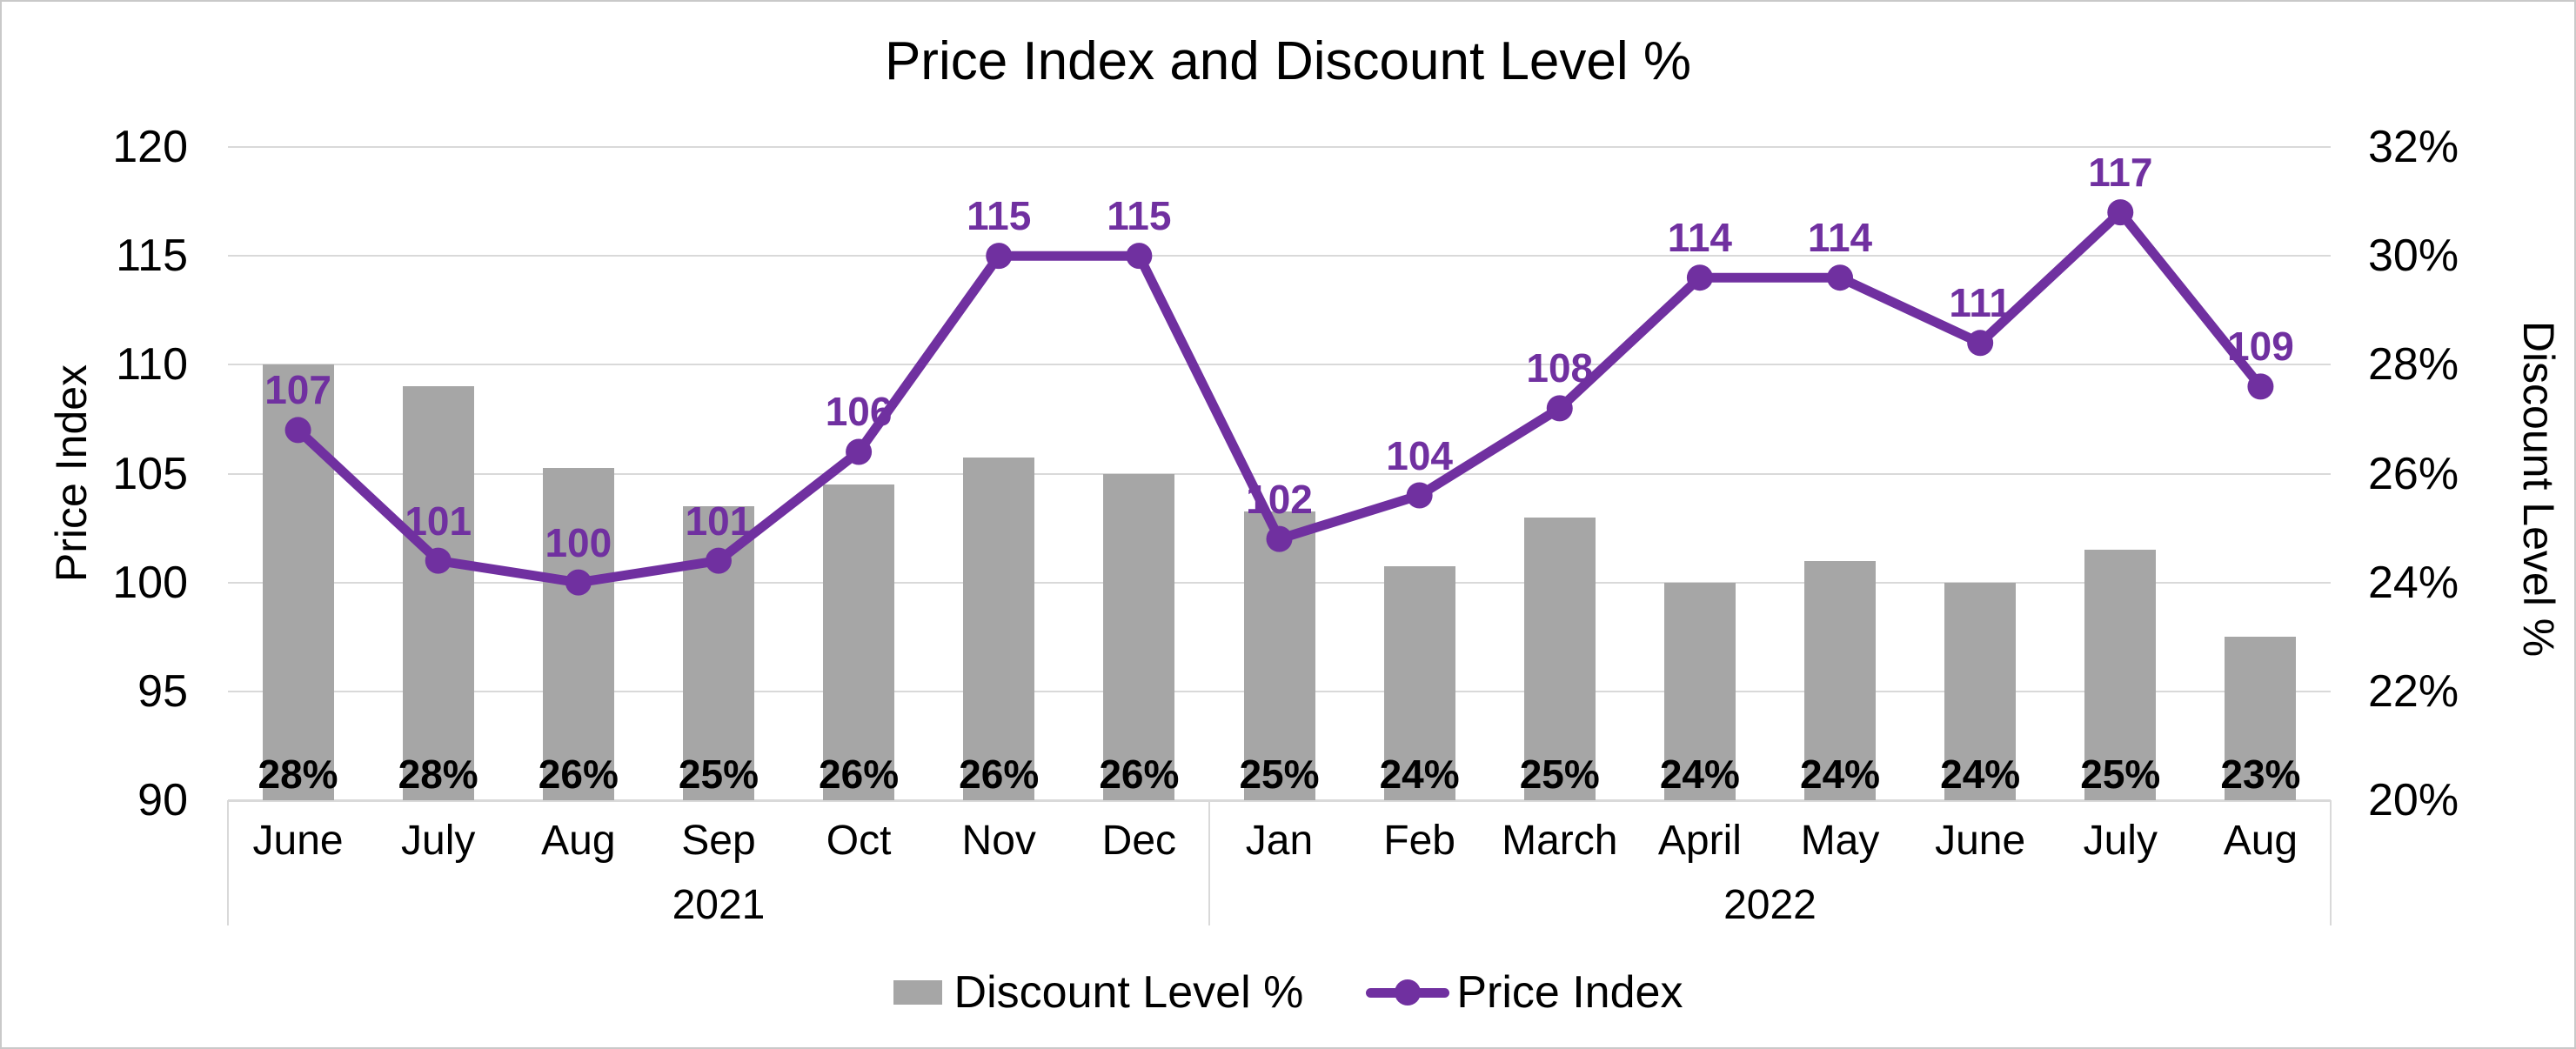  Describe the element at coordinates (2538, 489) in the screenshot. I see `right-axis-title: Discount Level %` at that location.